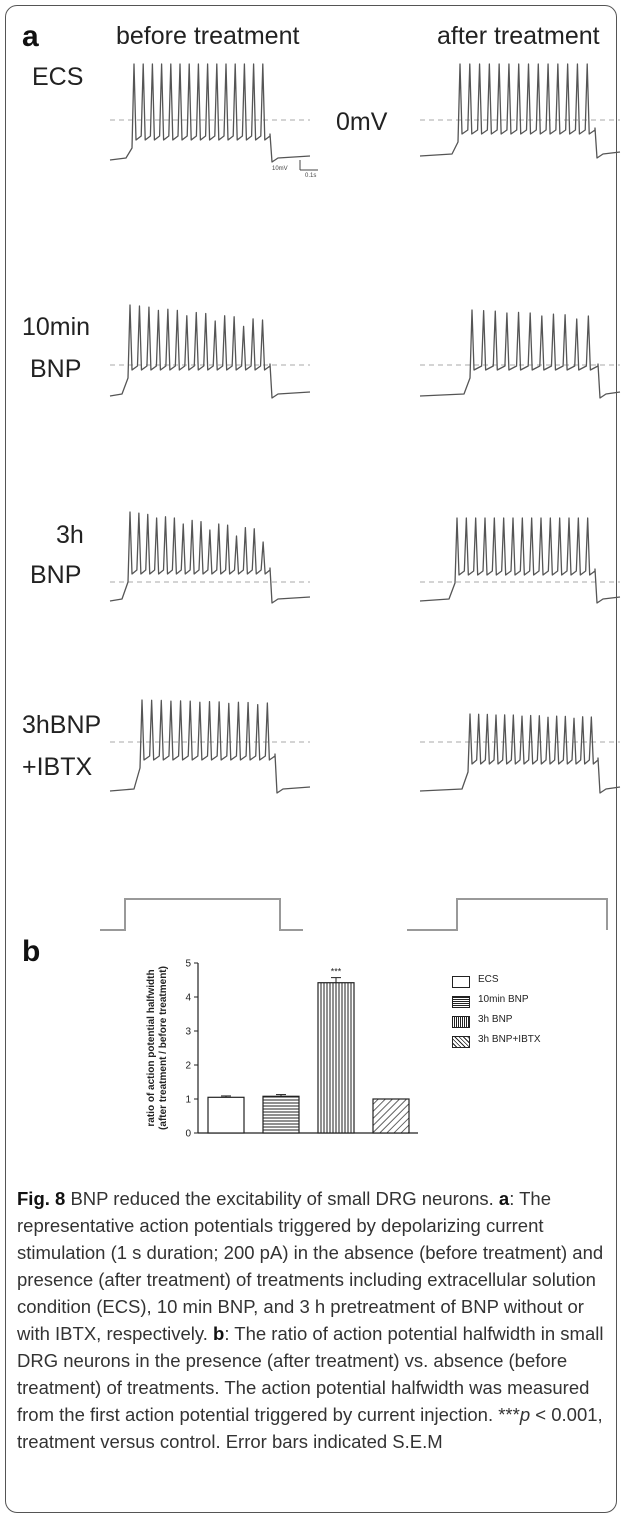 The height and width of the screenshot is (1520, 625). What do you see at coordinates (30, 36) in the screenshot?
I see `panel-a-label: a` at bounding box center [30, 36].